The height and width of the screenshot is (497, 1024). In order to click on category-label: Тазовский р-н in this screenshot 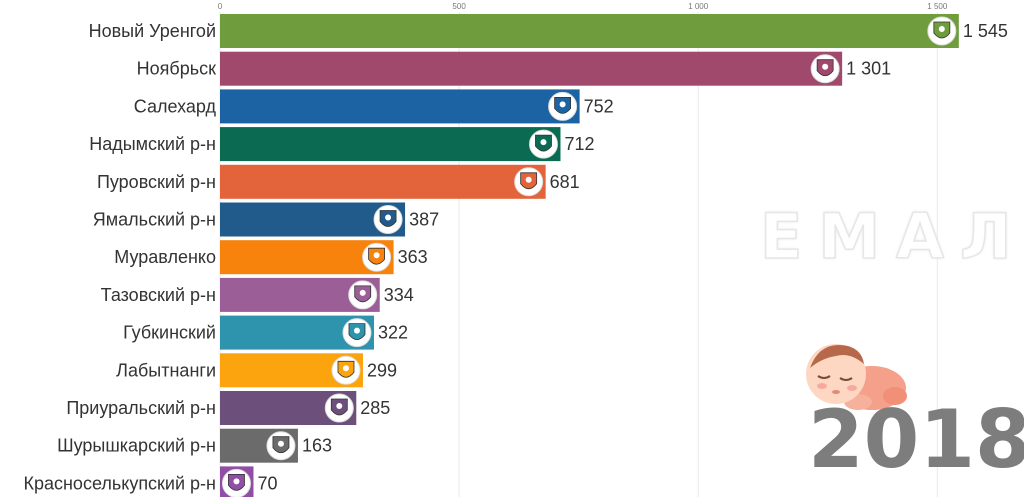, I will do `click(158, 295)`.